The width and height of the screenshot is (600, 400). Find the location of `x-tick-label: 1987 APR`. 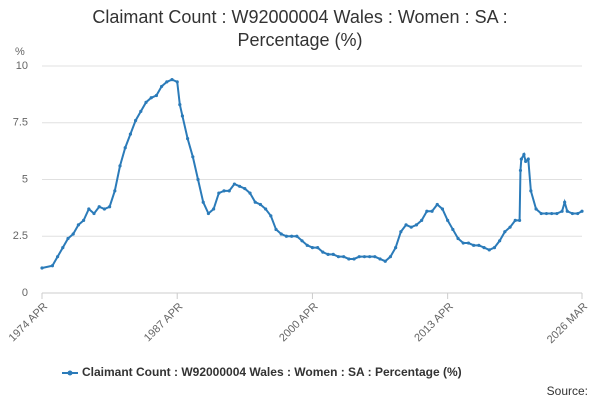

x-tick-label: 1987 APR is located at coordinates (164, 323).